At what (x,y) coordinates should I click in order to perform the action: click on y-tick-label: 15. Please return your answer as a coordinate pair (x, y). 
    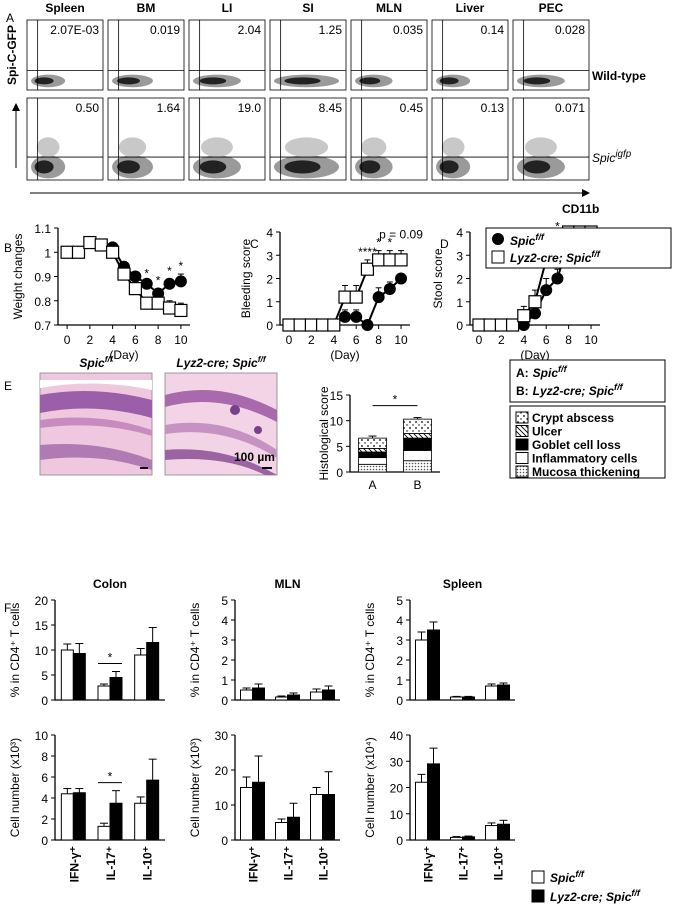
    Looking at the image, I should click on (42, 626).